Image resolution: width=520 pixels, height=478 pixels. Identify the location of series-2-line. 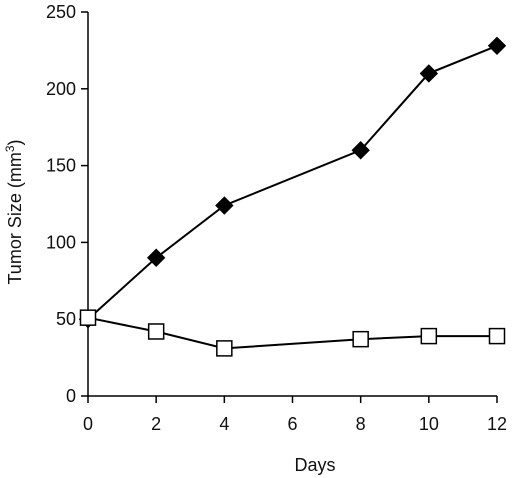
(292, 333).